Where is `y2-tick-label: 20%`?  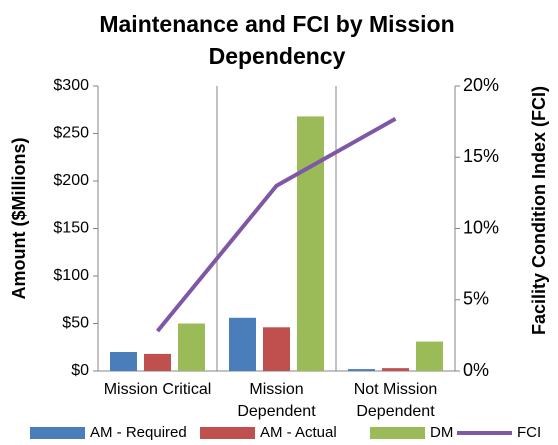
y2-tick-label: 20% is located at coordinates (481, 85).